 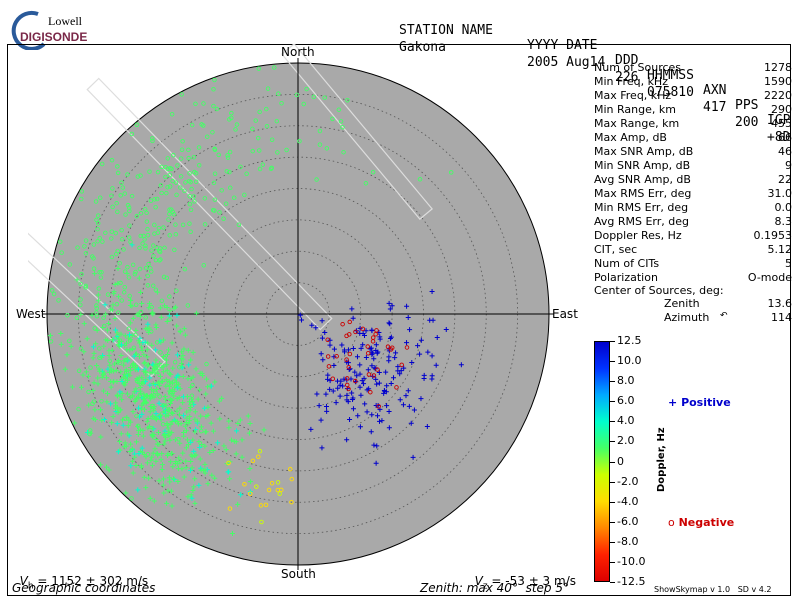 I want to click on stat-label: Min Freq, kHz, so click(x=631, y=81).